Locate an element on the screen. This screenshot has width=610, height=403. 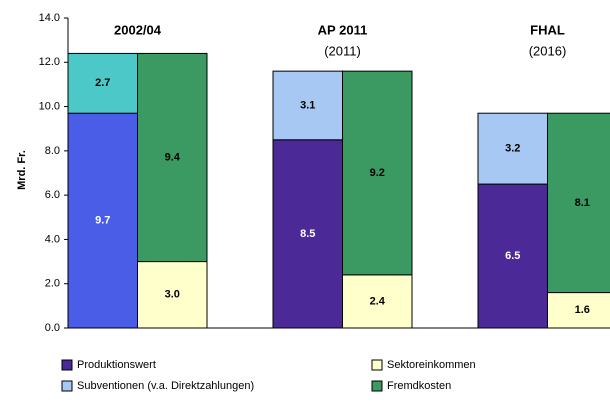
category-label: AP 2011 is located at coordinates (343, 29).